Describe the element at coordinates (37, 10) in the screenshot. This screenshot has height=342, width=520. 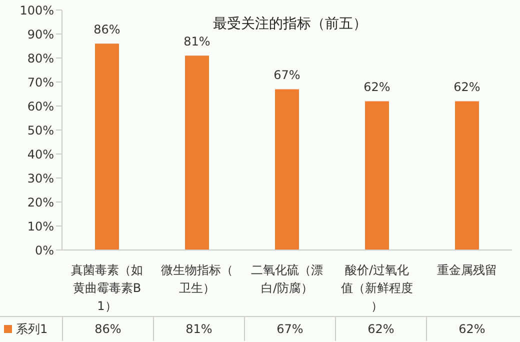
I see `y-tick-label: 100%` at that location.